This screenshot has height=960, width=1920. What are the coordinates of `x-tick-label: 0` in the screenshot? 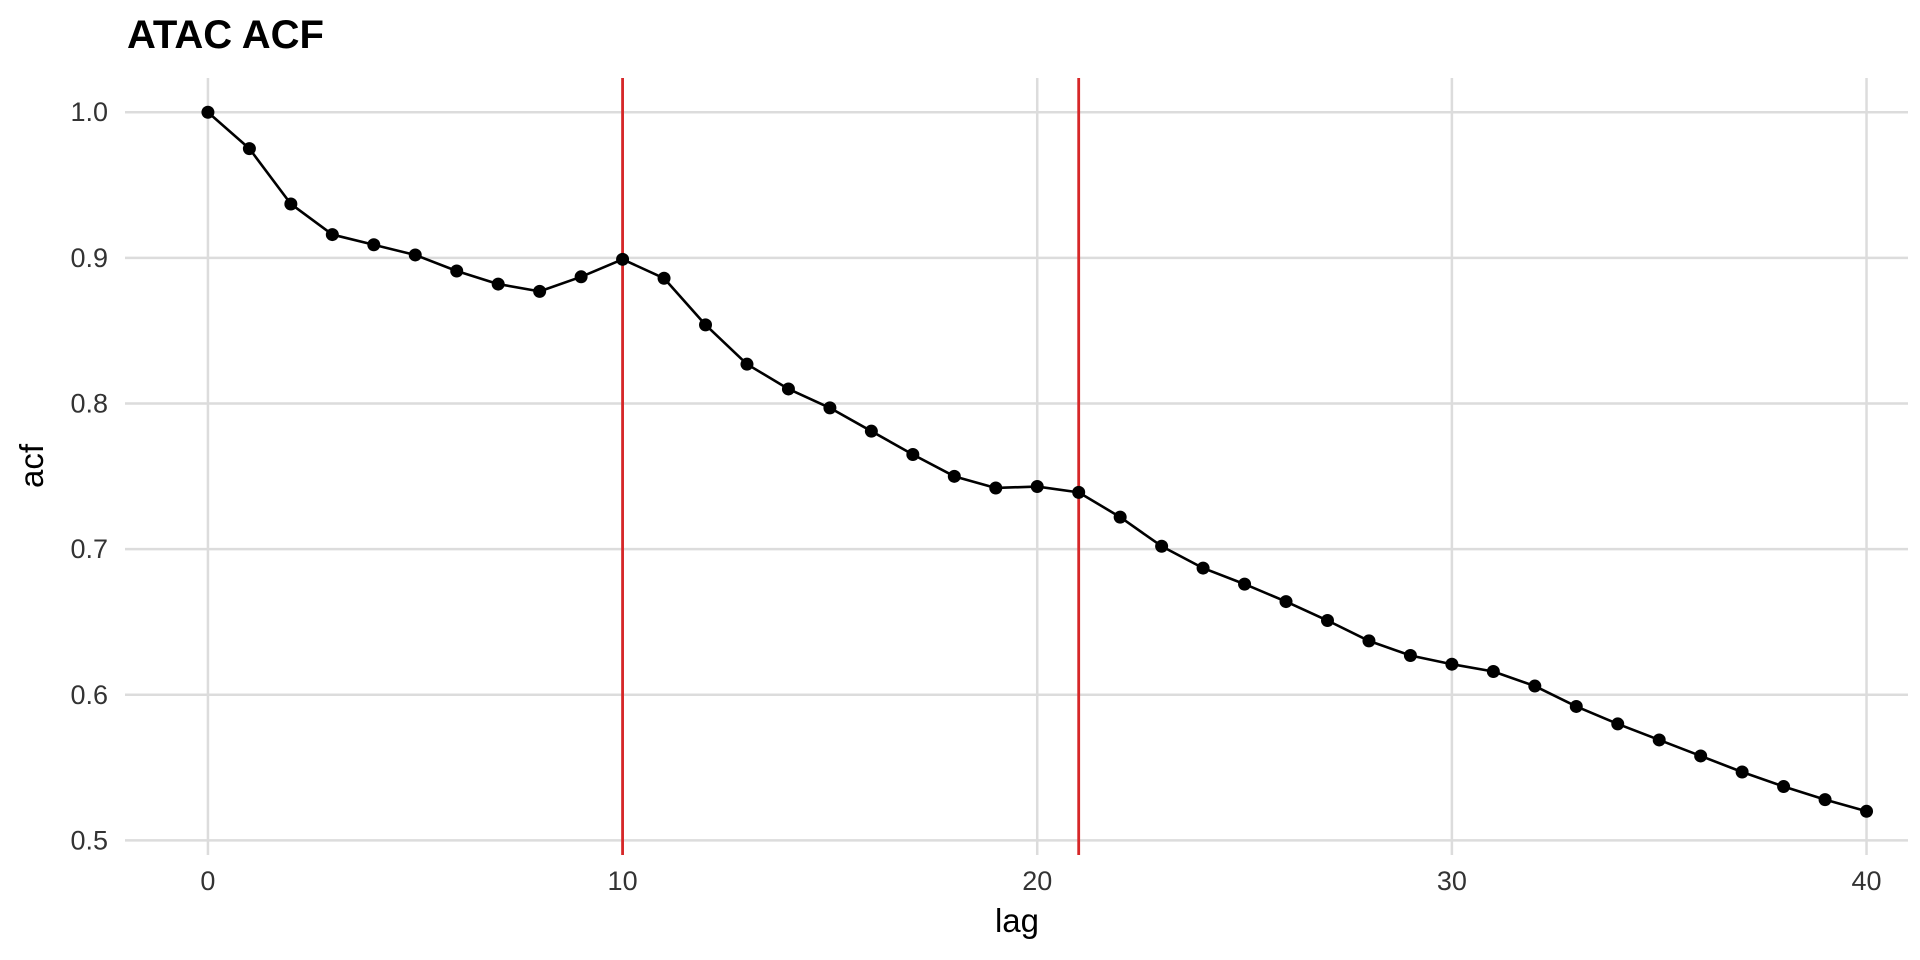 It's located at (207, 881).